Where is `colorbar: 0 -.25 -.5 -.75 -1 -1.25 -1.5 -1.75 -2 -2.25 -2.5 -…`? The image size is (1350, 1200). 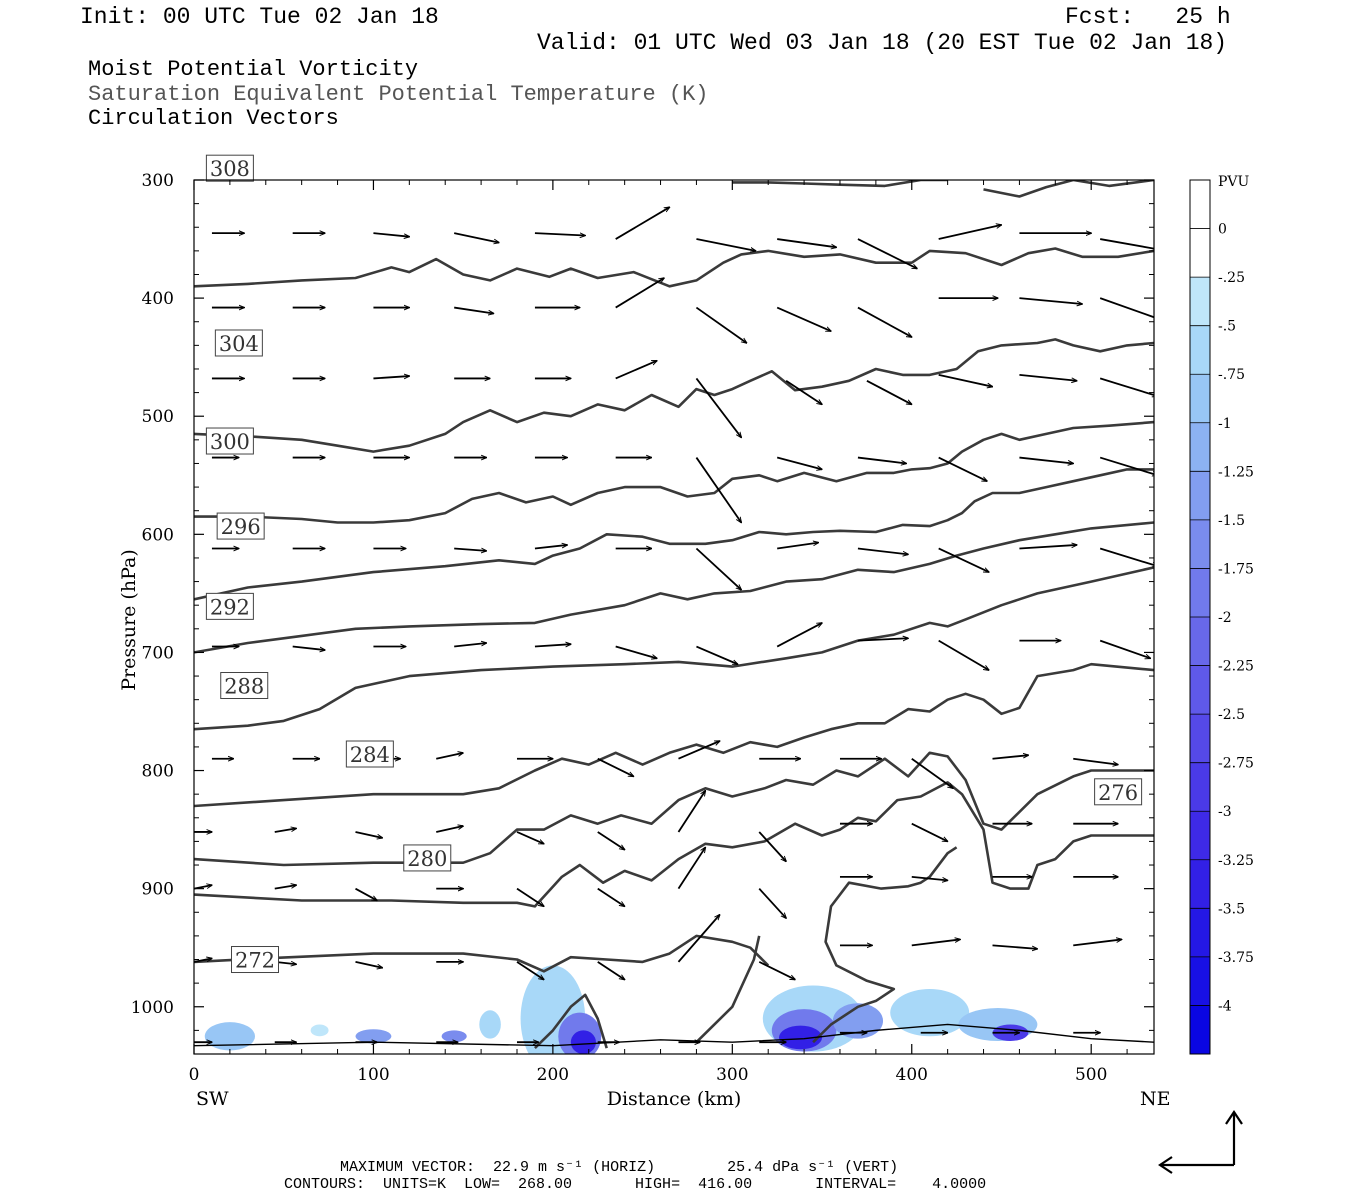
colorbar: 0 -.25 -.5 -.75 -1 -1.25 -1.5 -1.75 -2 -2.25 -2.5 -… is located at coordinates (1221, 617).